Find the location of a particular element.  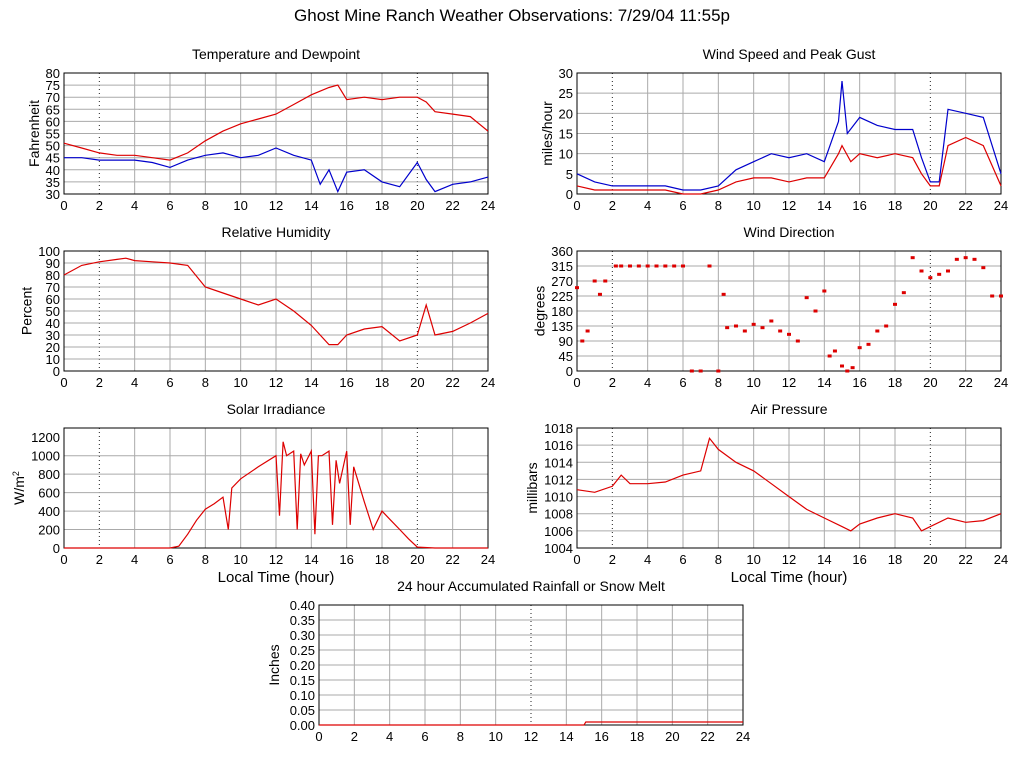

y-axis-label: degrees is located at coordinates (540, 311).